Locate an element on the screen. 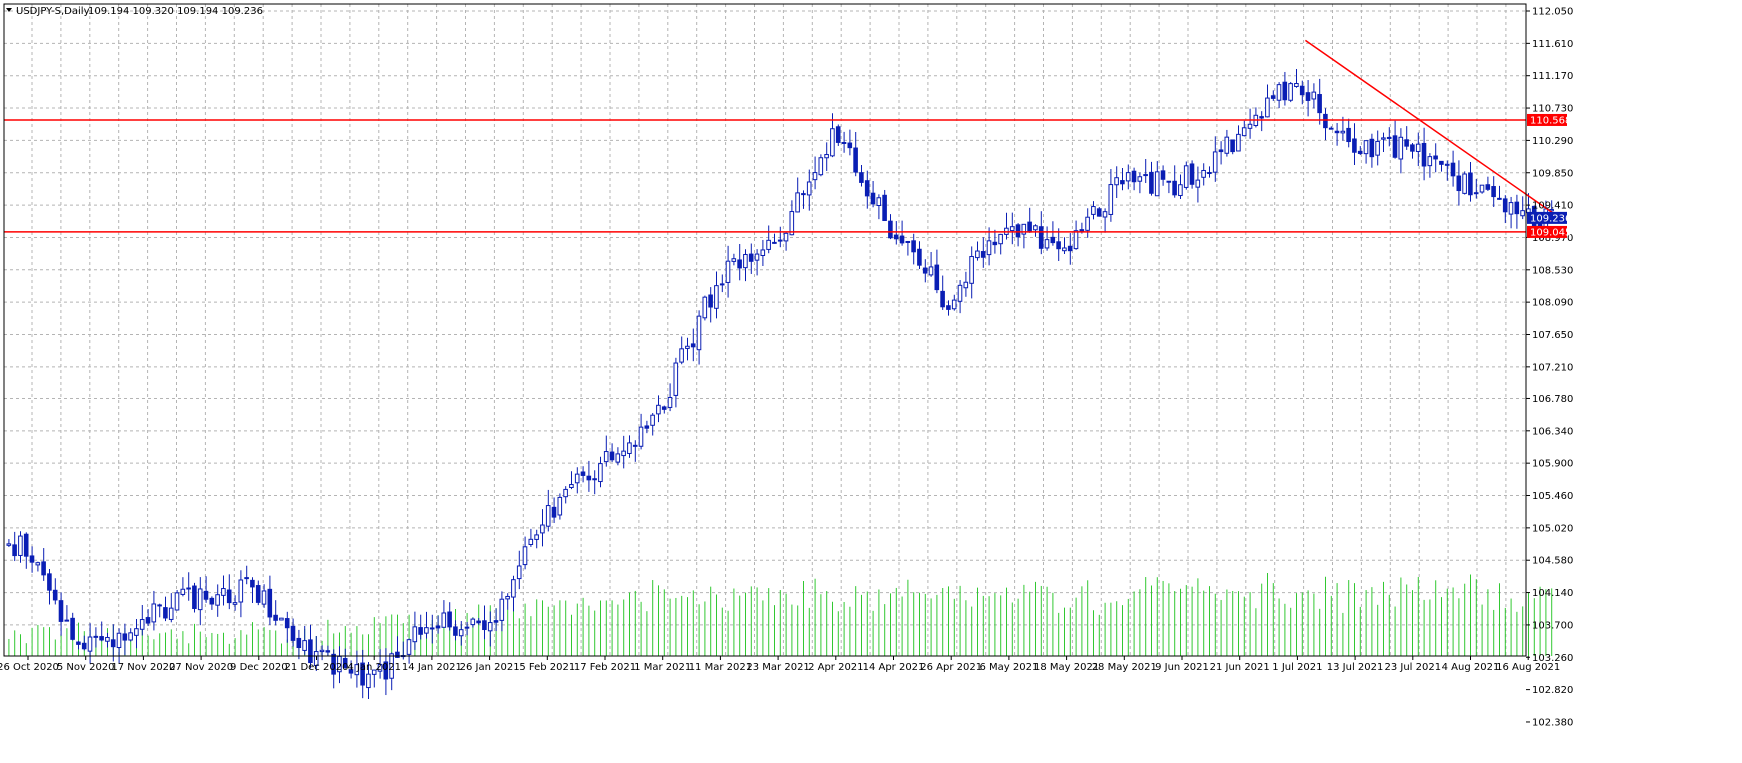  trend-line-group is located at coordinates (1428, 126).